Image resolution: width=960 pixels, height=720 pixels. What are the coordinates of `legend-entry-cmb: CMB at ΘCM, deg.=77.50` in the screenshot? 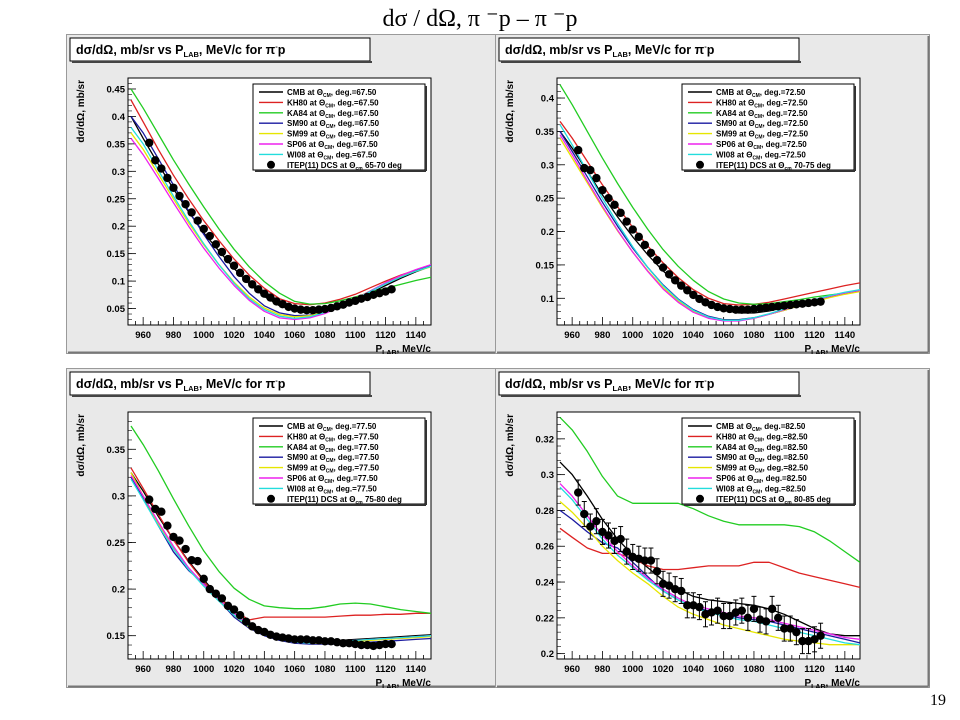 It's located at (332, 427).